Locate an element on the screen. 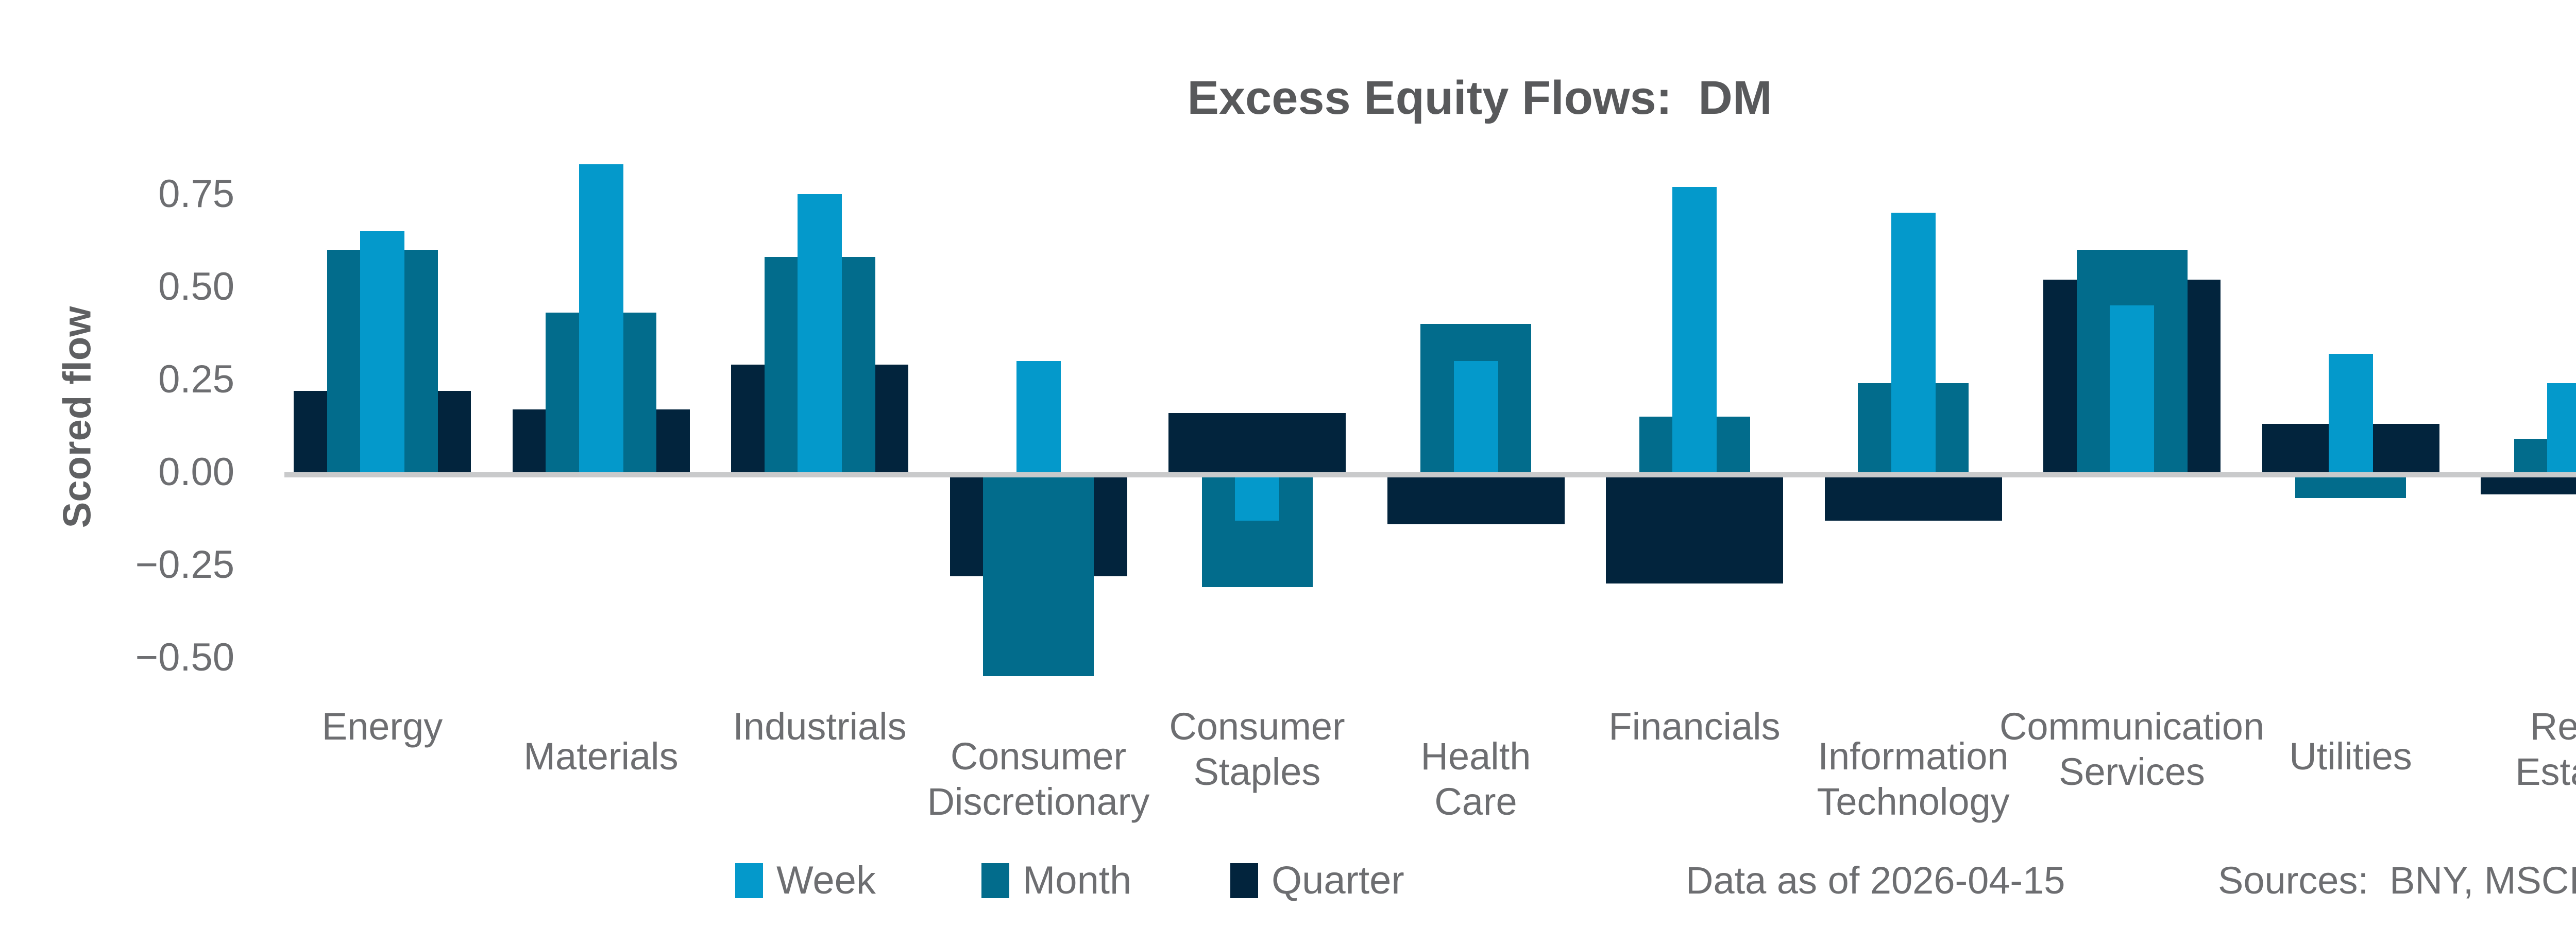 This screenshot has height=927, width=2576. bar-quarter-consumer-staples is located at coordinates (1257, 442).